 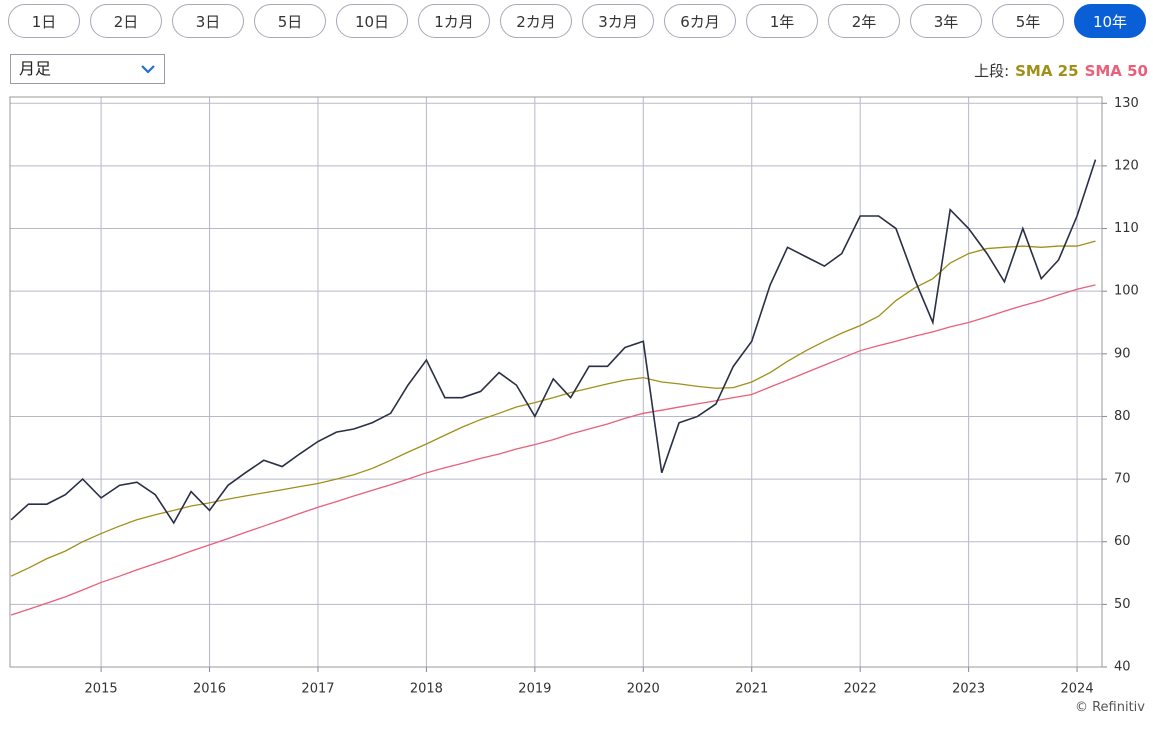 What do you see at coordinates (1047, 71) in the screenshot?
I see `legend-entry: SMA 25` at bounding box center [1047, 71].